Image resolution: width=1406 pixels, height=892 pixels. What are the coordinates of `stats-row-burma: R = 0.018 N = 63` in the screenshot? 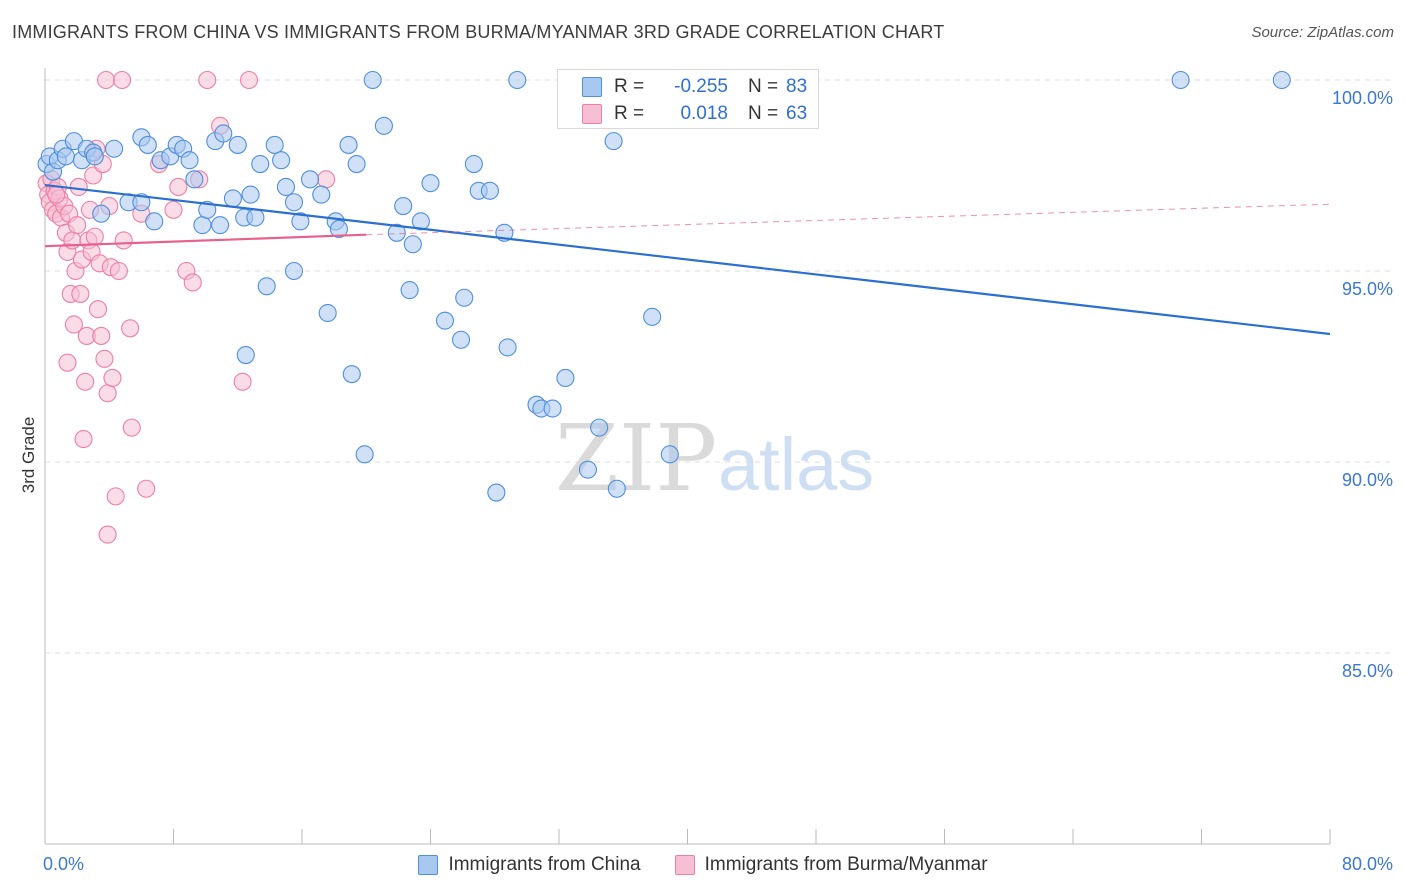 It's located at (694, 114).